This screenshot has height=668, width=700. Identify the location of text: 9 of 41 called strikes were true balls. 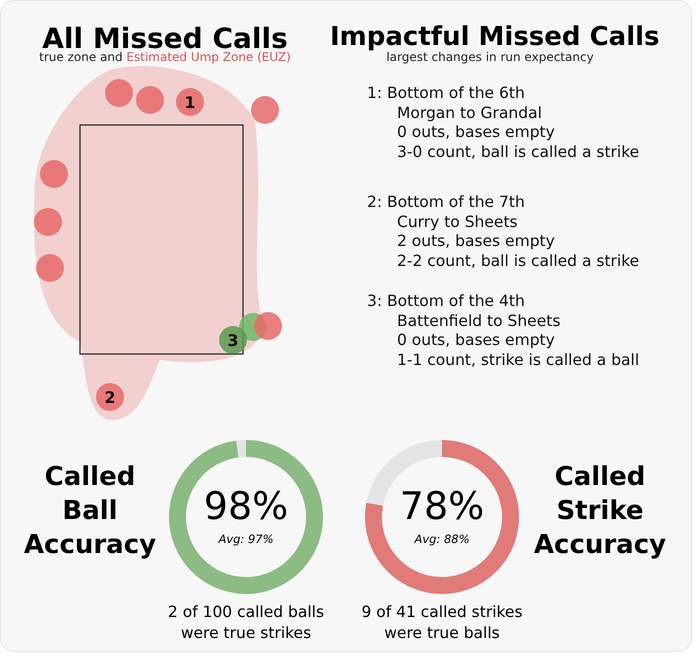
(442, 623).